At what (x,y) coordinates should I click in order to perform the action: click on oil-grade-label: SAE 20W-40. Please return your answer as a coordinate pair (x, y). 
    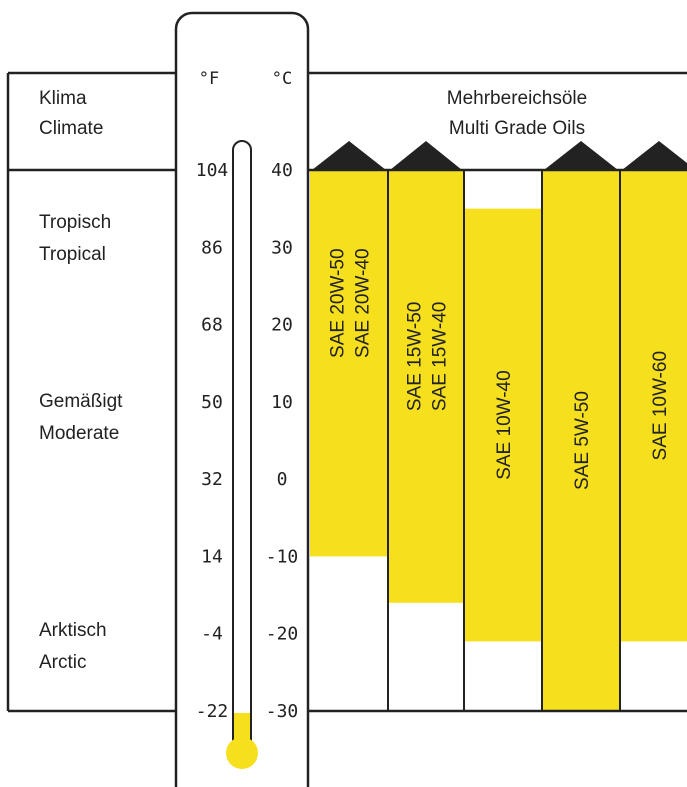
    Looking at the image, I should click on (363, 302).